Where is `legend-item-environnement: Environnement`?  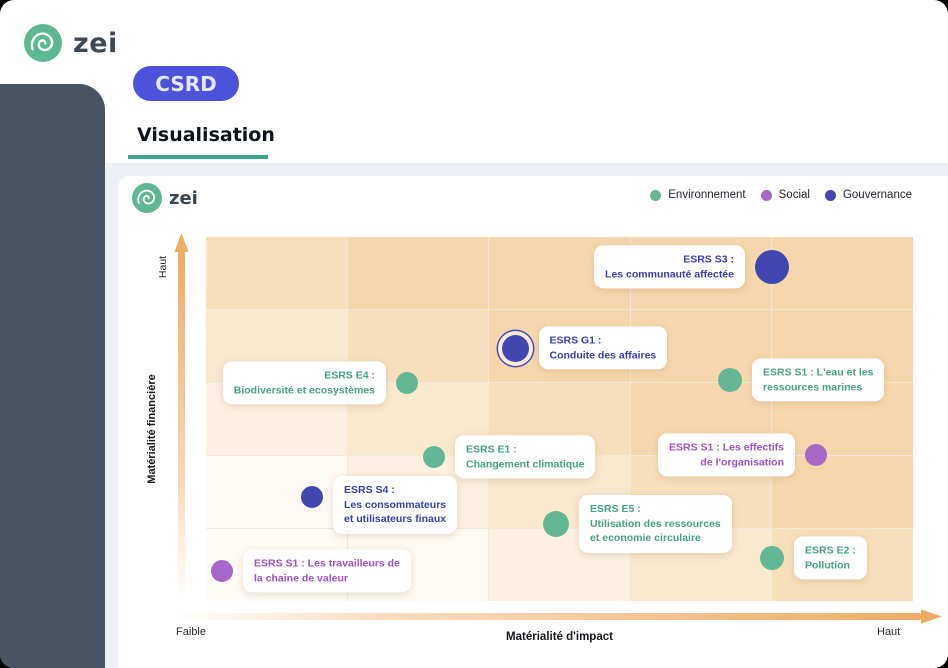 legend-item-environnement: Environnement is located at coordinates (698, 195).